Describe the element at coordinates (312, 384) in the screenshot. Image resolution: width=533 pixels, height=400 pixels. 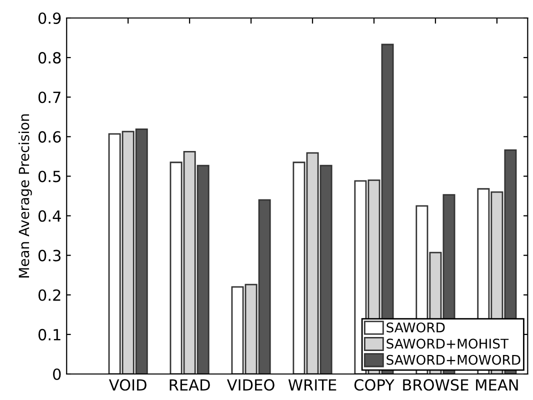
I see `x-tick-label: WRITE` at that location.